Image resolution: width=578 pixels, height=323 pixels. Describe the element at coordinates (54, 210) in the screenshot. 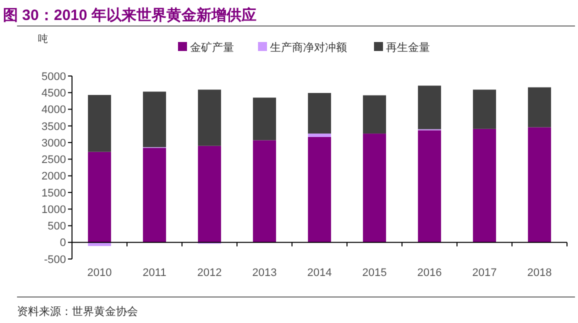

I see `y-tick-label: 1000` at that location.